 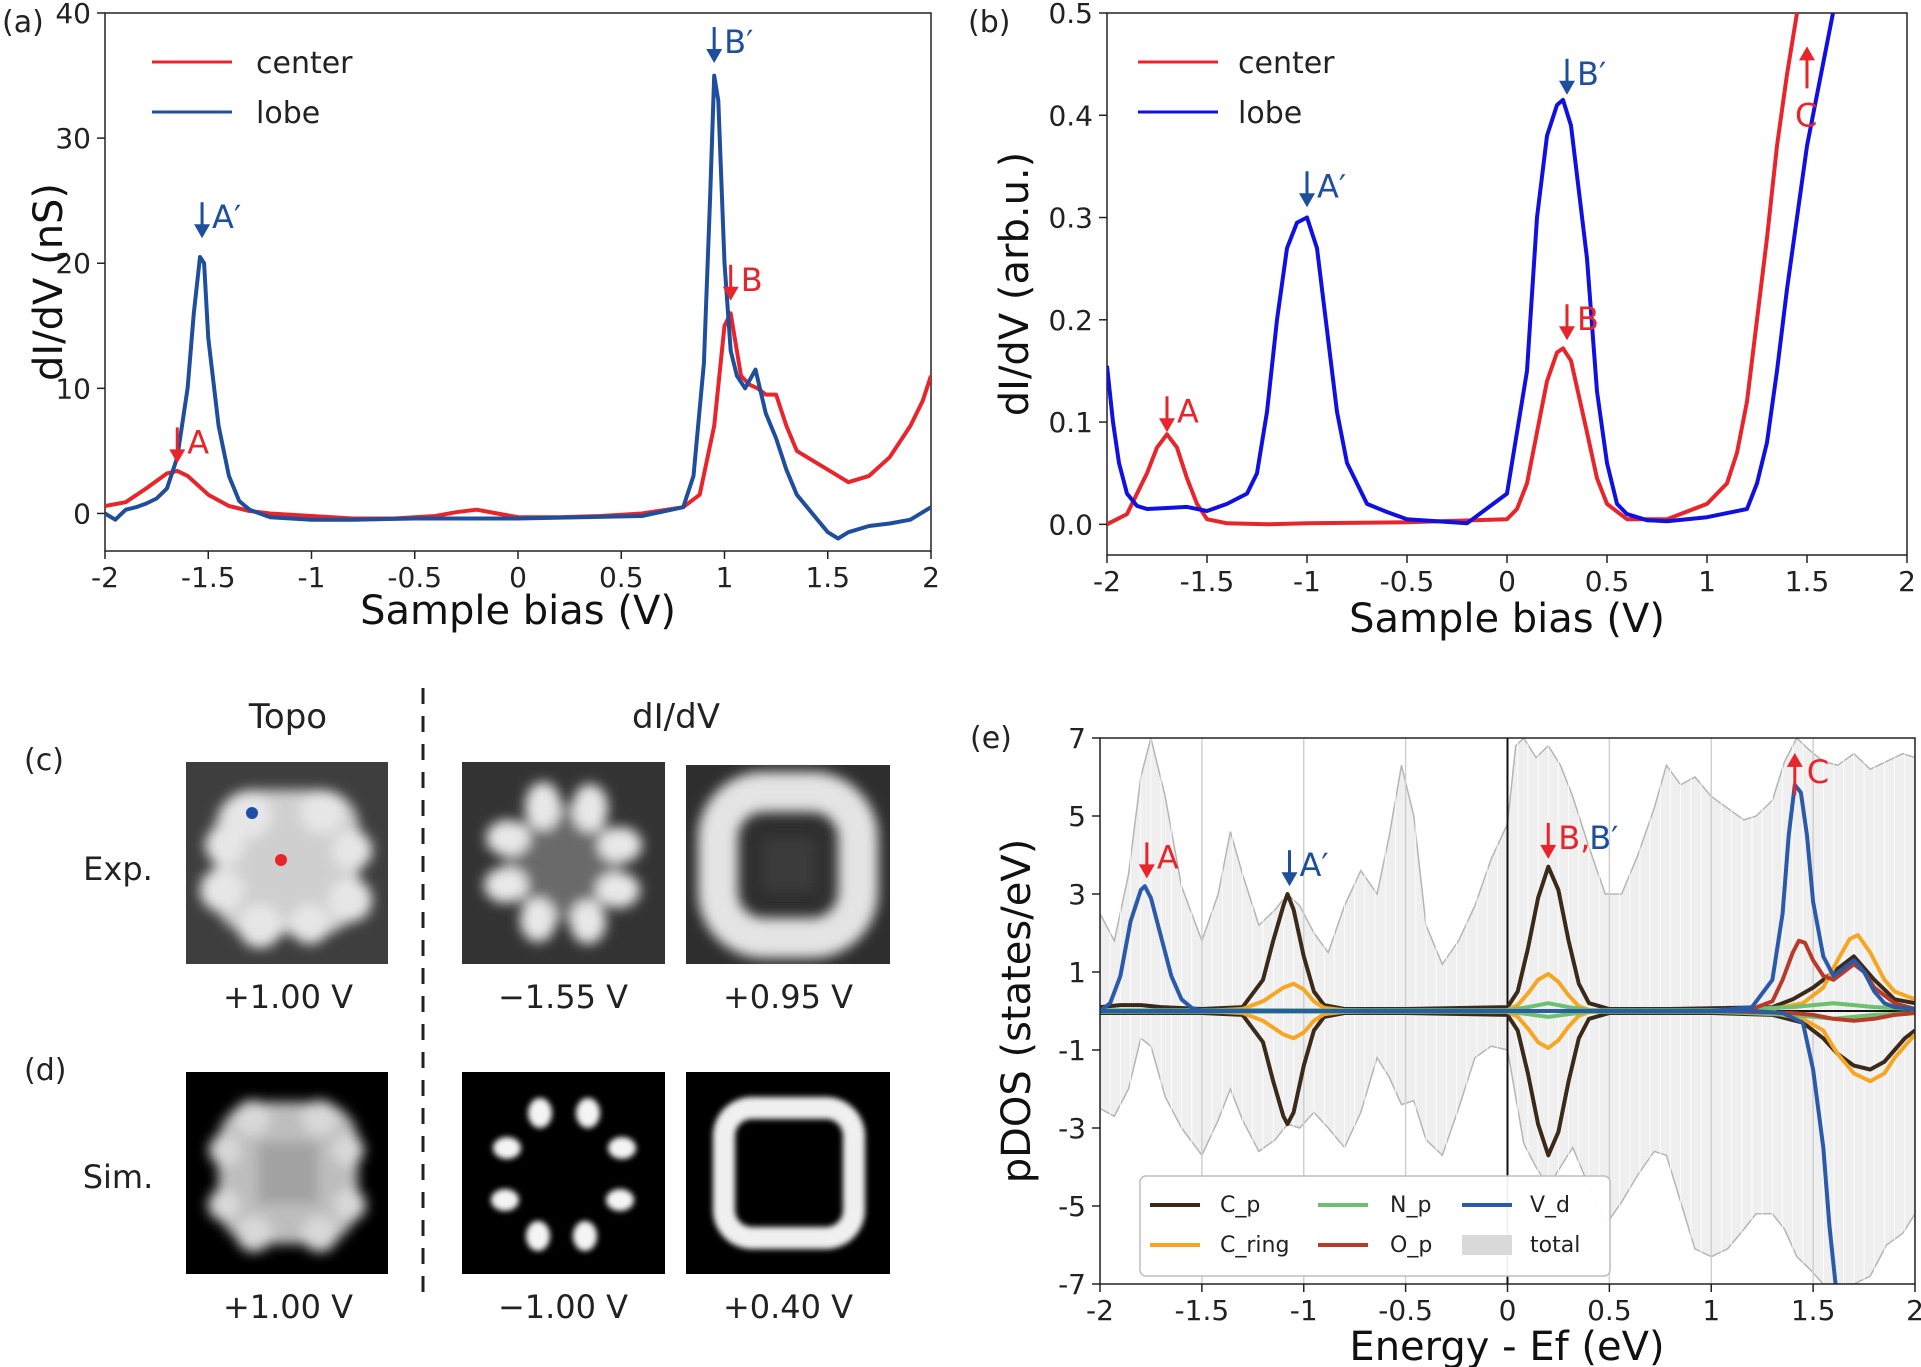 What do you see at coordinates (991, 738) in the screenshot?
I see `panel-label-e: (e)` at bounding box center [991, 738].